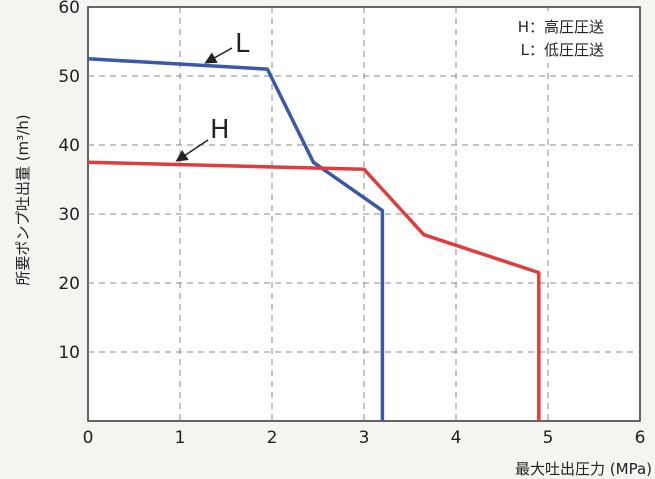 The width and height of the screenshot is (655, 479). Describe the element at coordinates (69, 146) in the screenshot. I see `y-tick-label: 40` at that location.